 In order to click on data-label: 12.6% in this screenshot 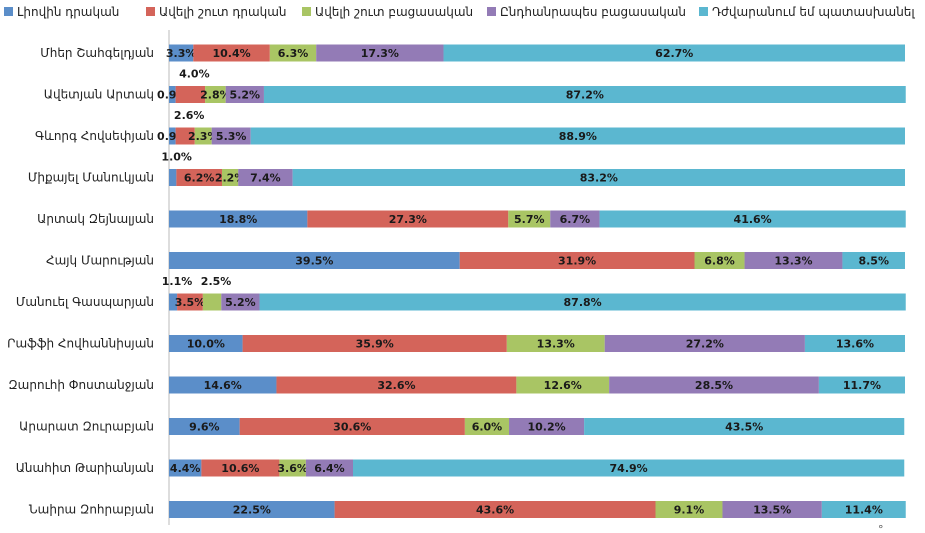, I will do `click(563, 385)`.